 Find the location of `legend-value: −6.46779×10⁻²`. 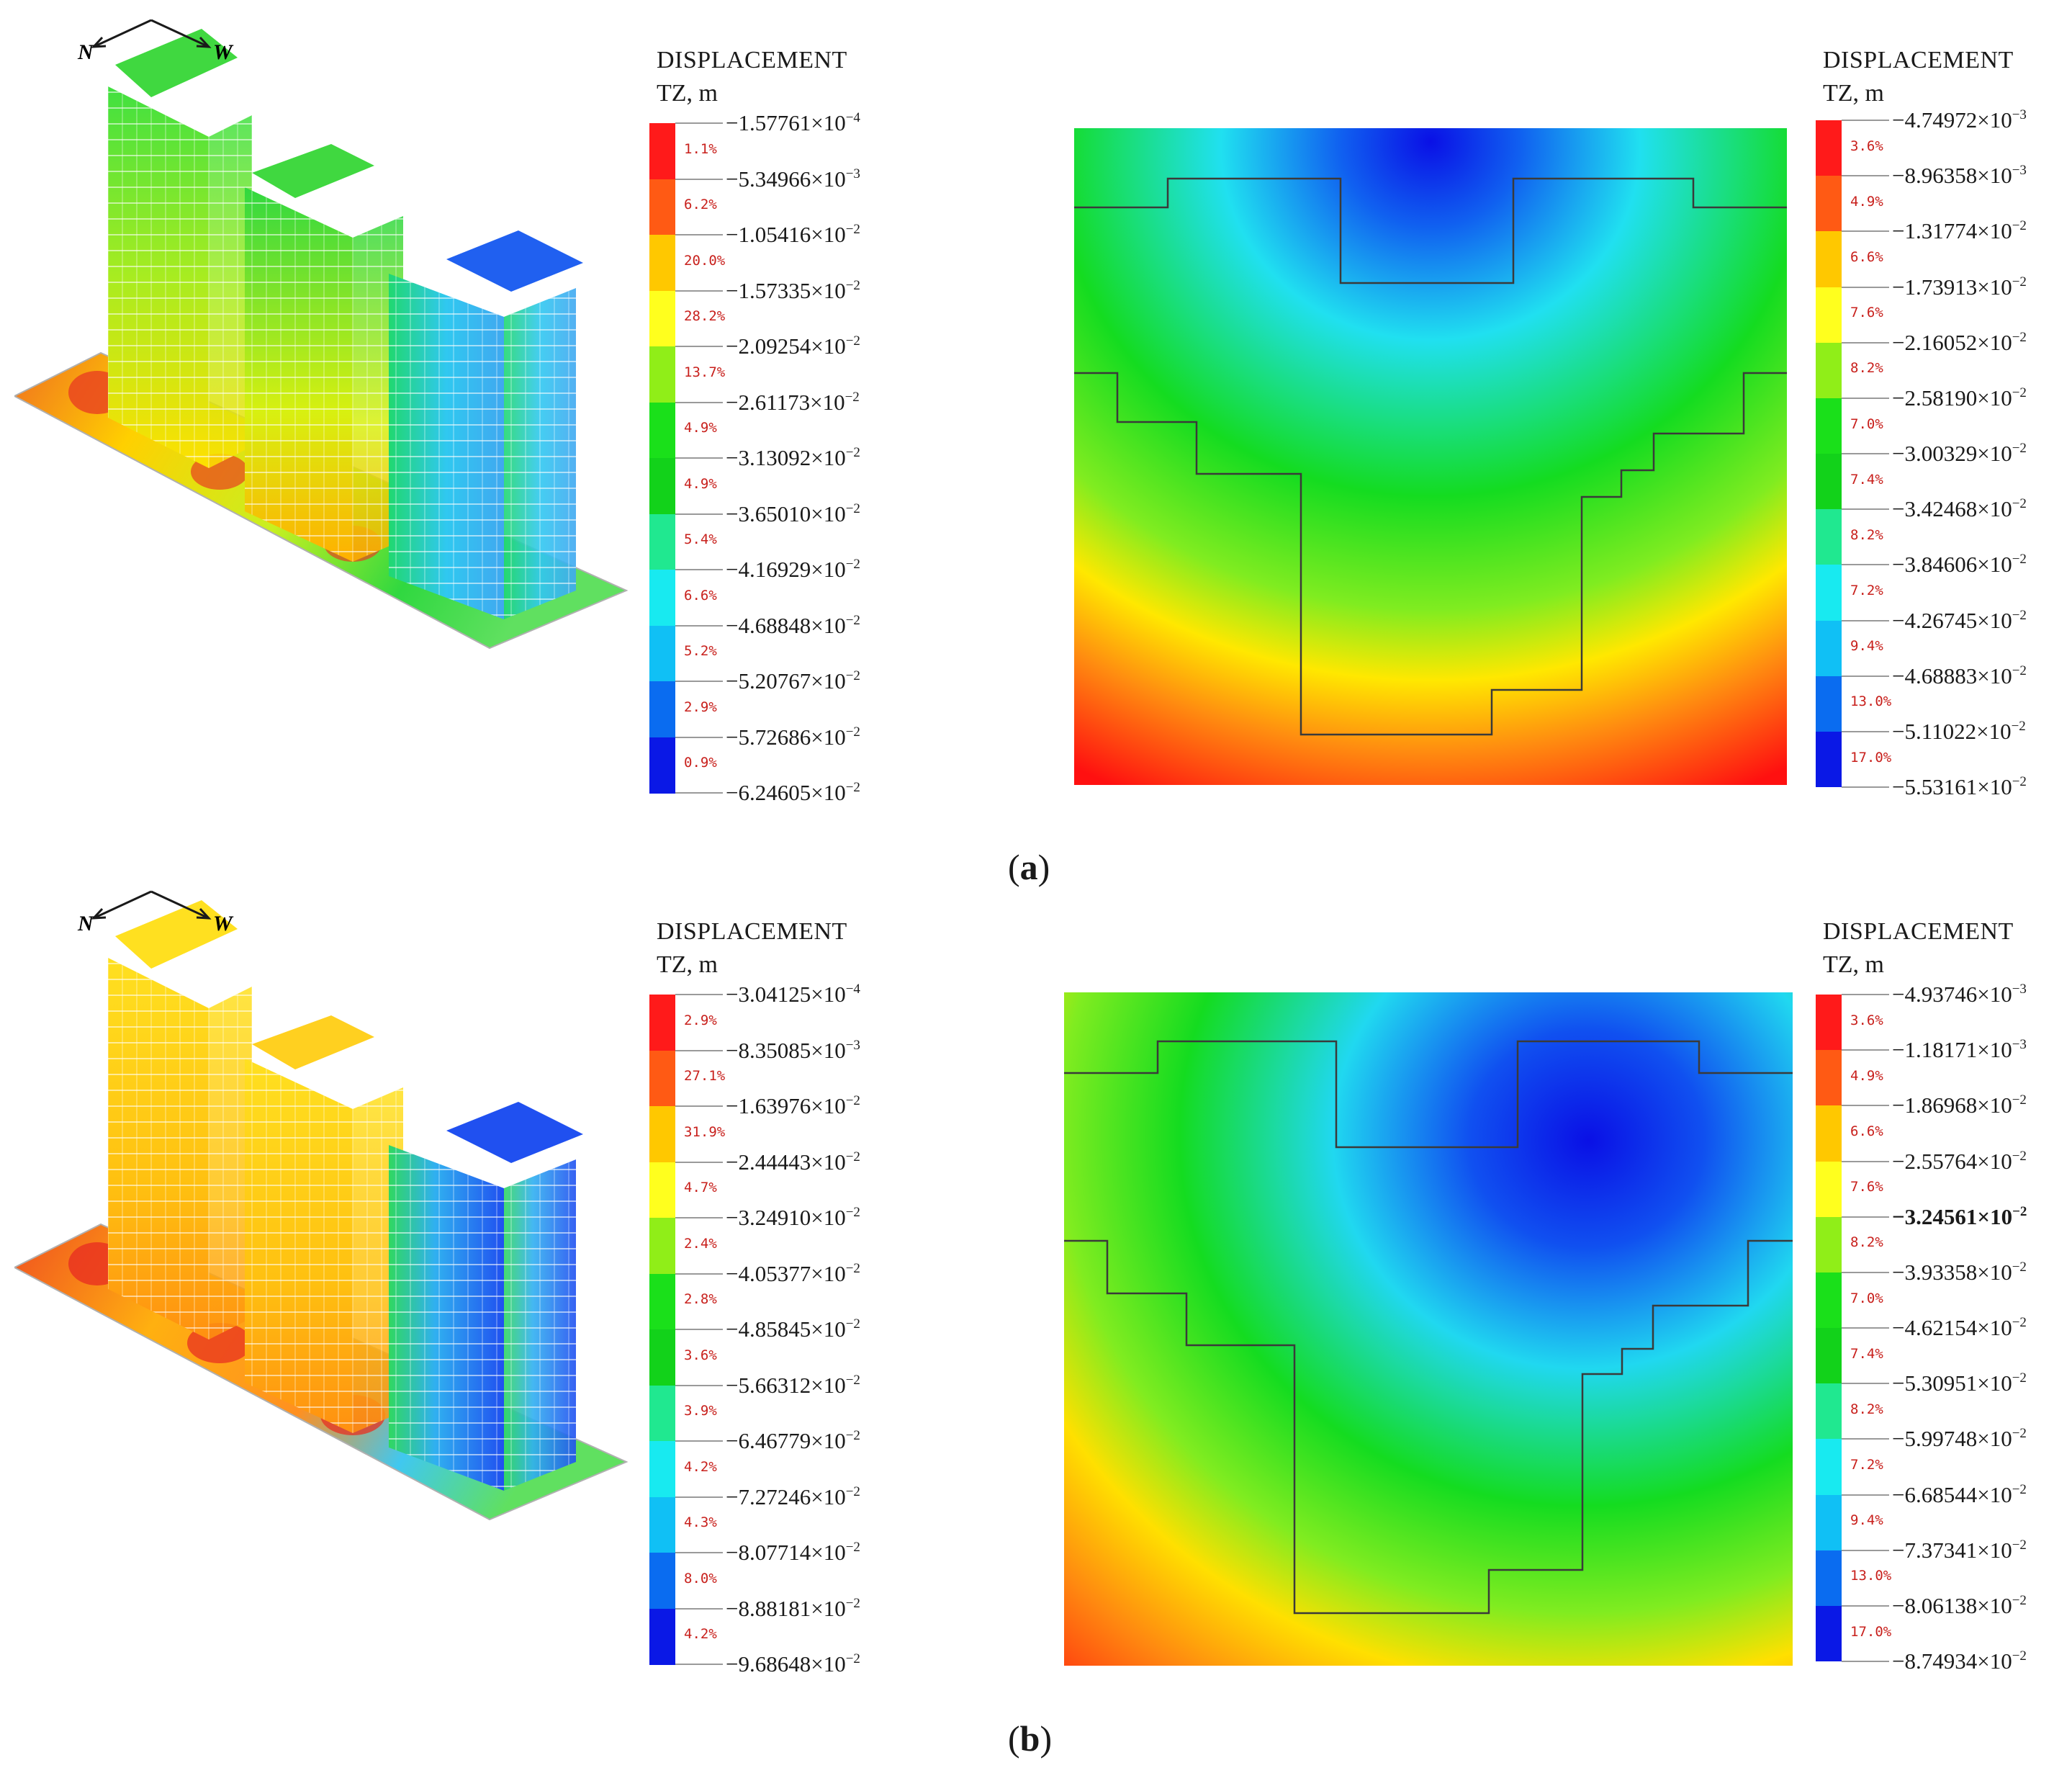

legend-value: −6.46779×10⁻² is located at coordinates (793, 1440).